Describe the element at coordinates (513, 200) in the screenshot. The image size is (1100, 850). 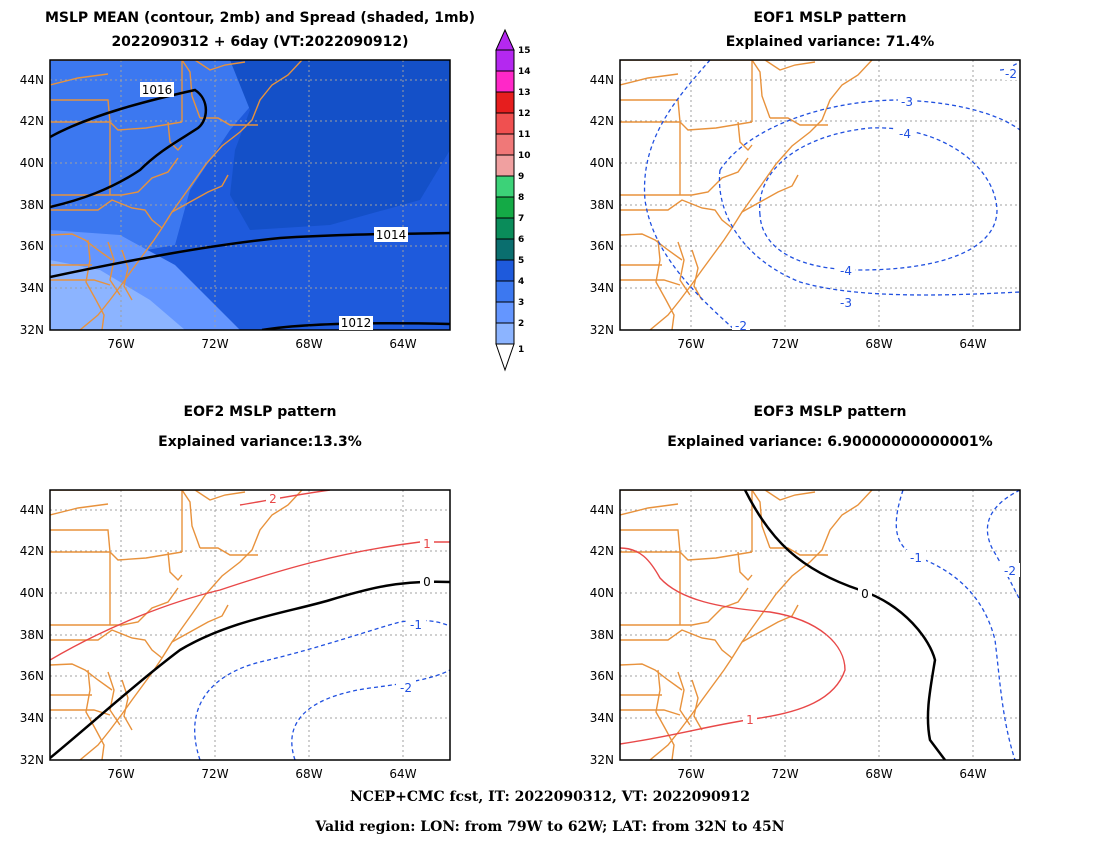
I see `colorbar: 15 14 13 12 11 10 9 8 7 6 5 4 3 2 1` at that location.